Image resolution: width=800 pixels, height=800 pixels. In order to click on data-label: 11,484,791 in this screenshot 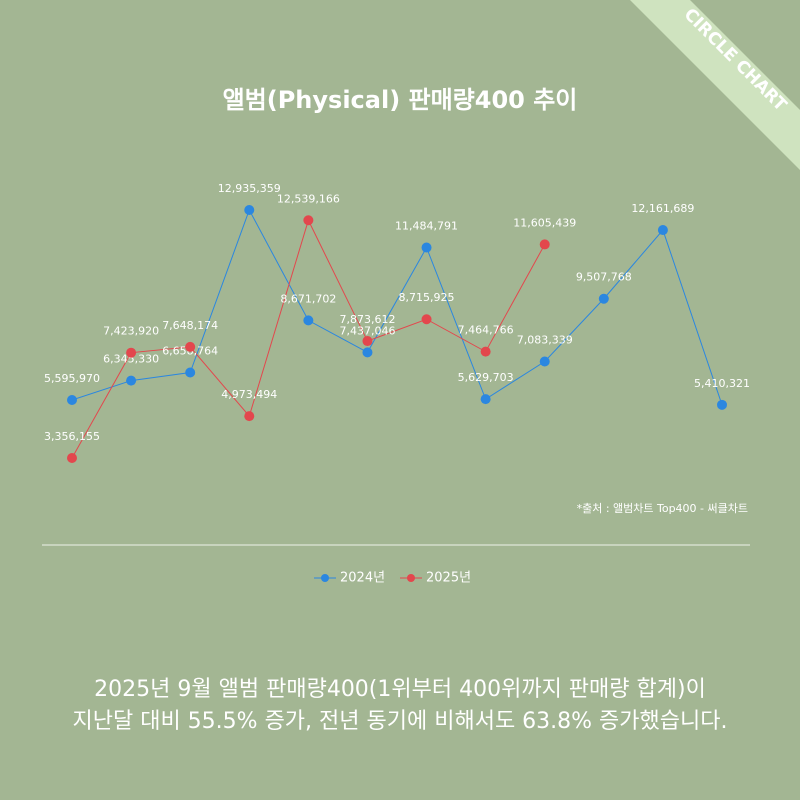, I will do `click(426, 226)`.